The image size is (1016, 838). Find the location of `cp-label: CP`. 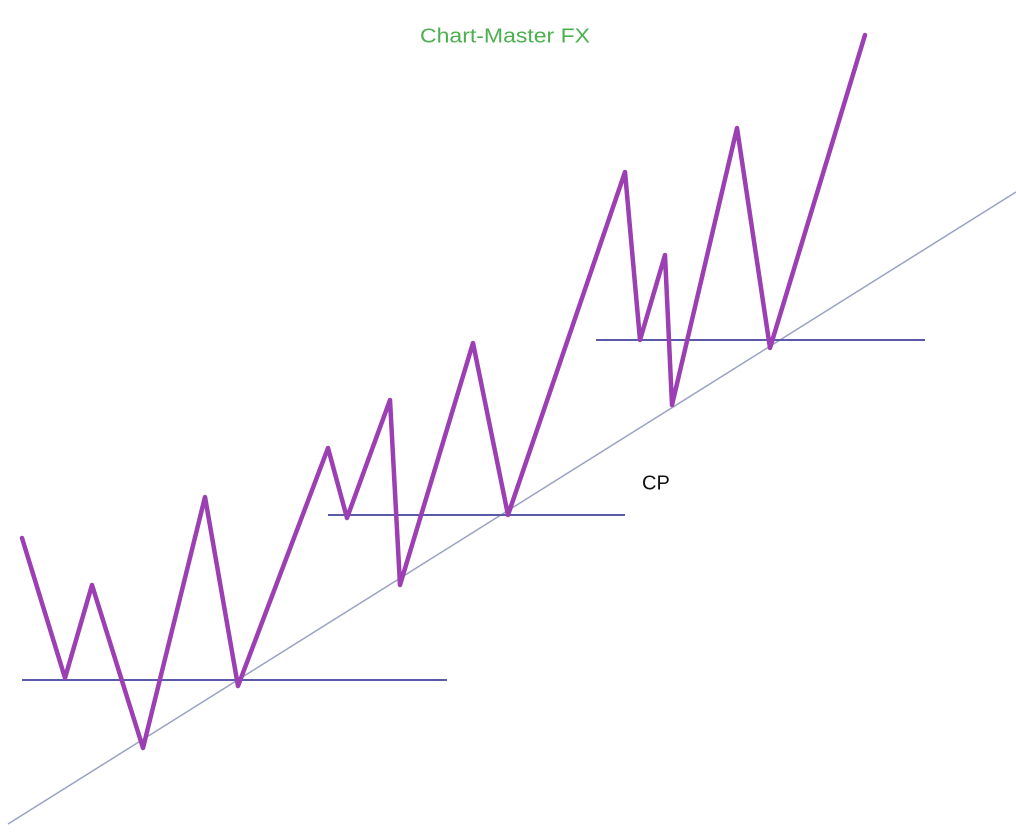

cp-label: CP is located at coordinates (656, 483).